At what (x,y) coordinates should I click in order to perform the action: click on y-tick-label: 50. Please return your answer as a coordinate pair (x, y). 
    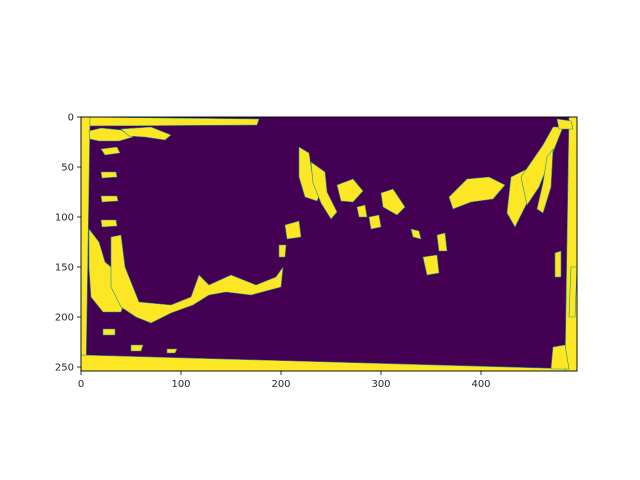
    Looking at the image, I should click on (67, 168).